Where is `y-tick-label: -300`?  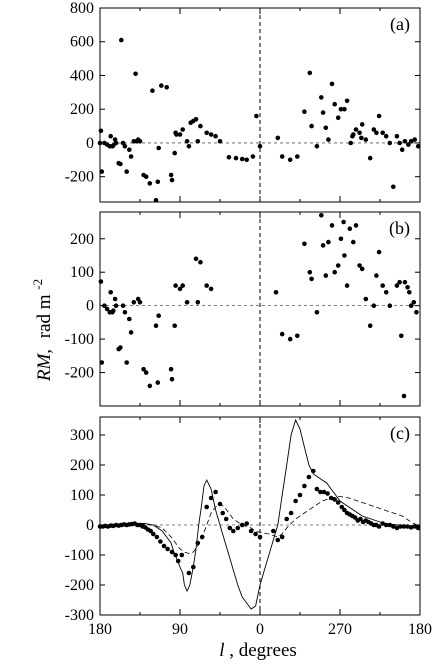
y-tick-label: -300 is located at coordinates (79, 615).